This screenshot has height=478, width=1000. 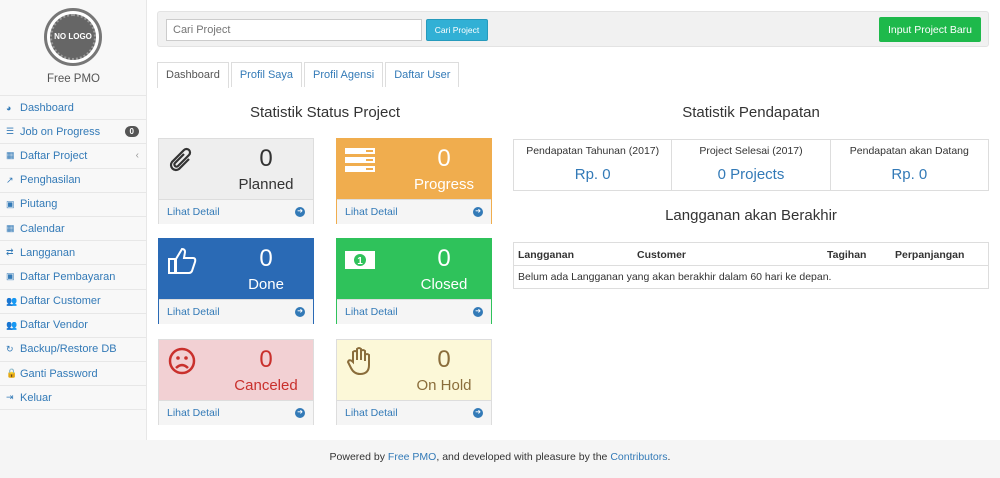 I want to click on sidebar-item-backup-restore-db: ↻ Backup/Restore DB, so click(x=73, y=350).